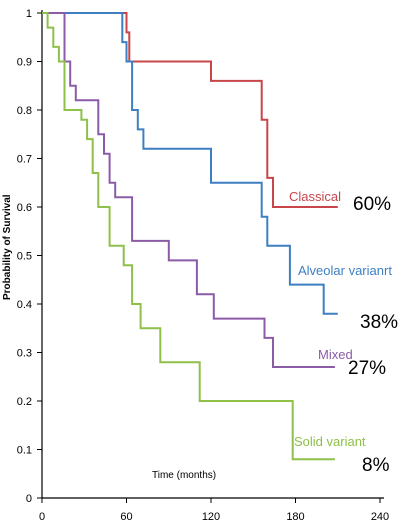  Describe the element at coordinates (24, 208) in the screenshot. I see `y-tick-label: 0.6` at that location.